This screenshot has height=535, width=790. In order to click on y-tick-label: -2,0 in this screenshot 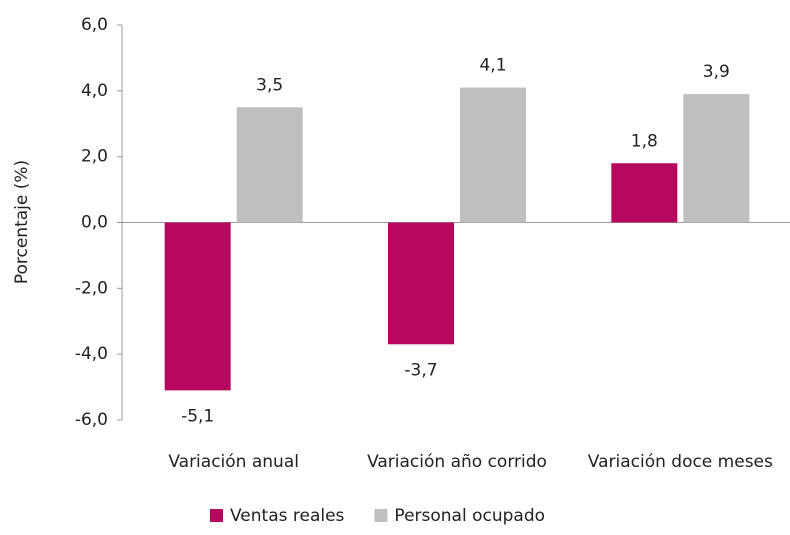, I will do `click(91, 288)`.